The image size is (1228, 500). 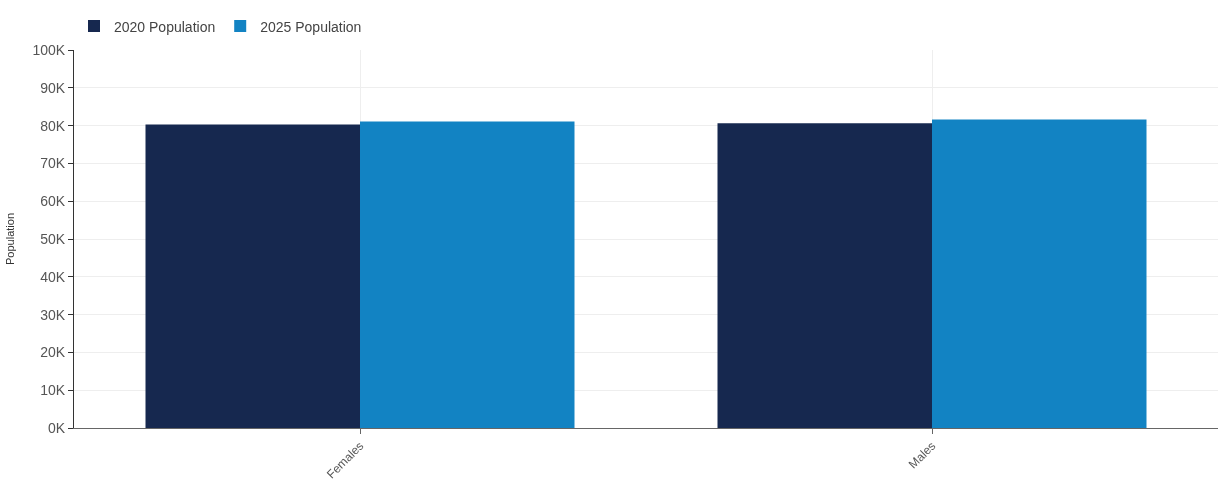 What do you see at coordinates (53, 314) in the screenshot?
I see `y-tick-label: 30K` at bounding box center [53, 314].